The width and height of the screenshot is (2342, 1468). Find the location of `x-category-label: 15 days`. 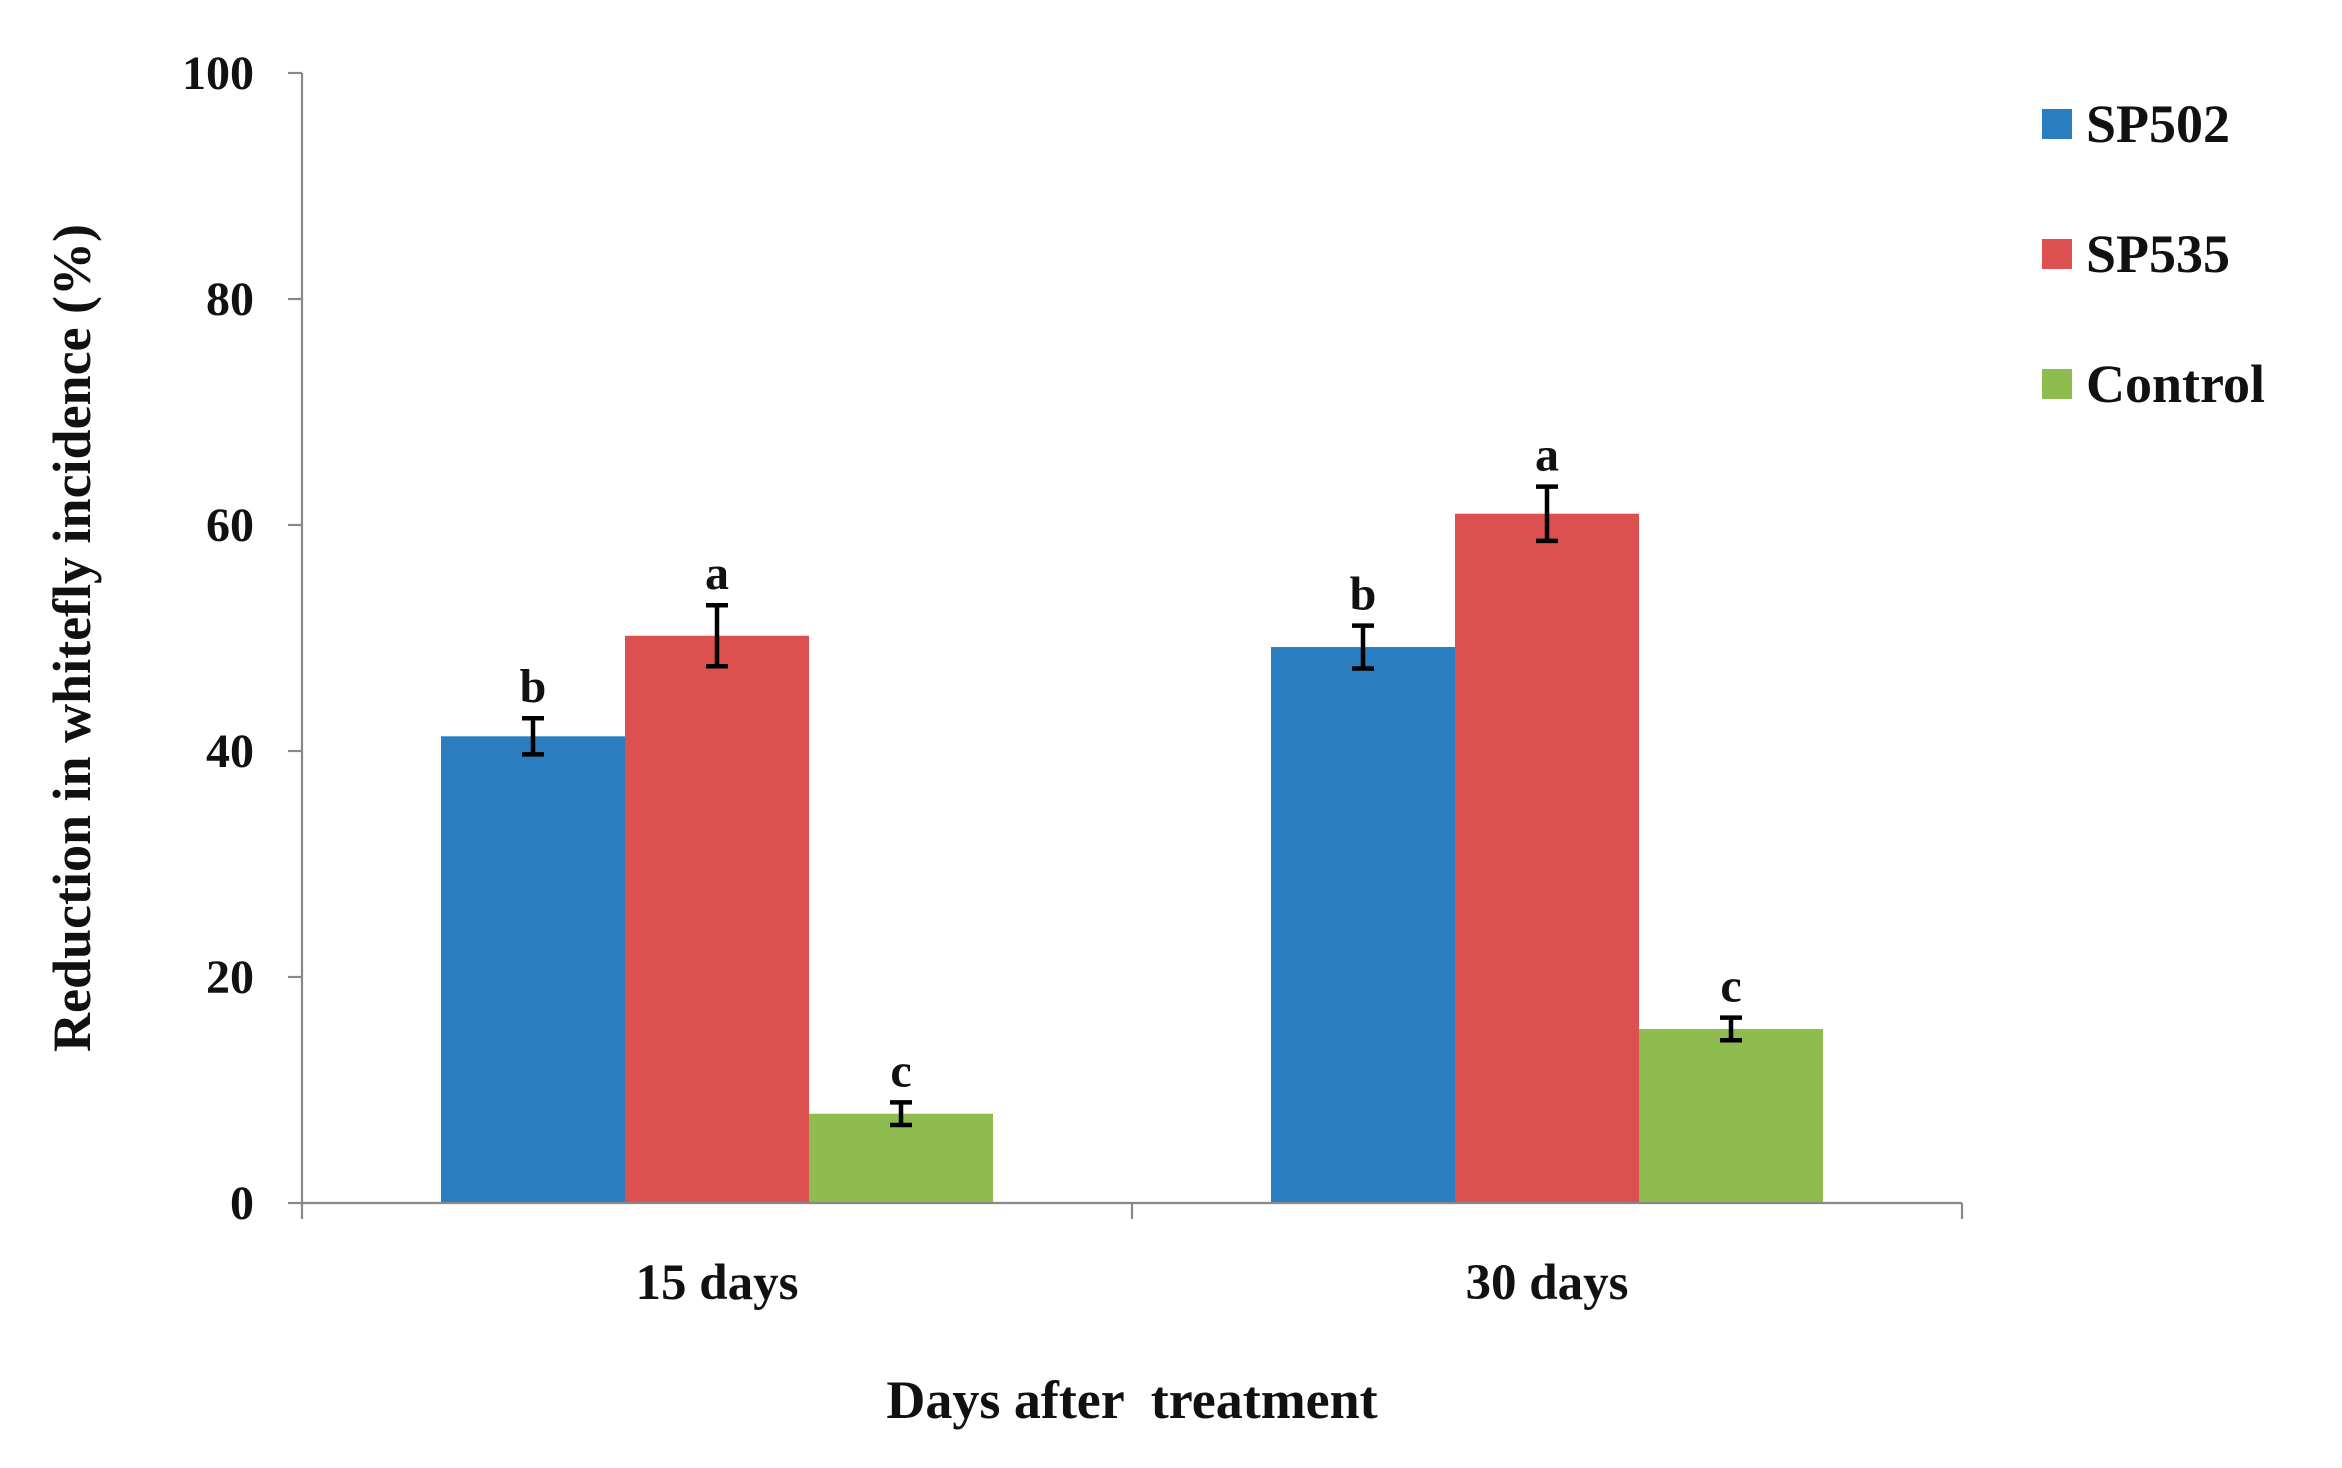

x-category-label: 15 days is located at coordinates (717, 1283).